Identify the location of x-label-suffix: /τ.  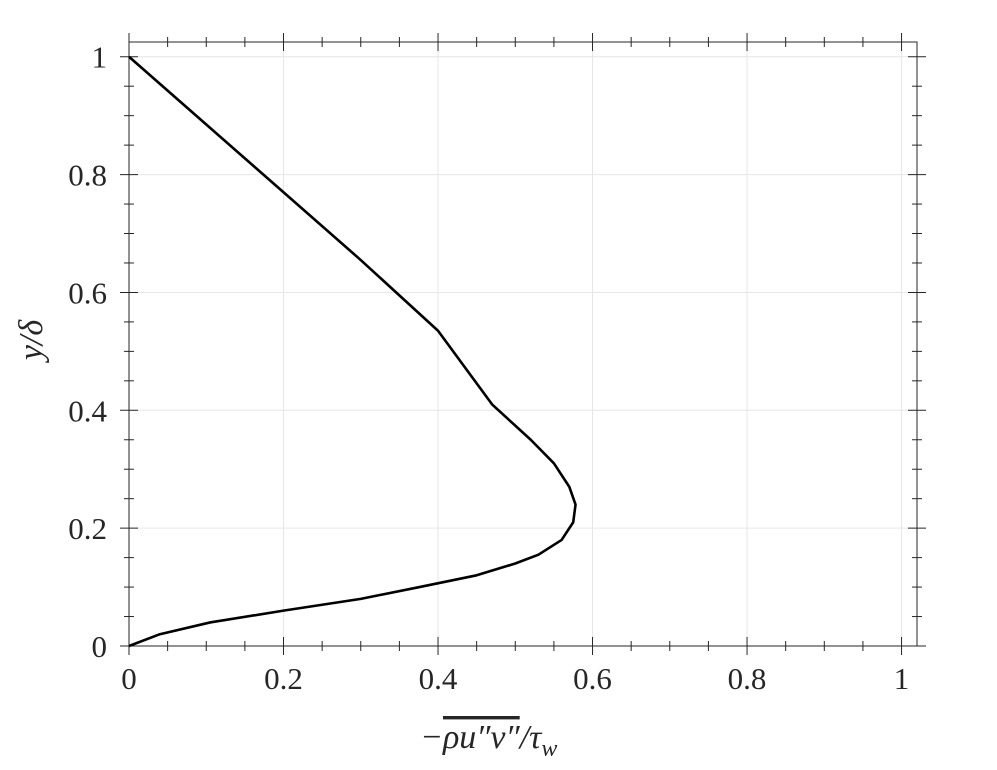
(530, 737).